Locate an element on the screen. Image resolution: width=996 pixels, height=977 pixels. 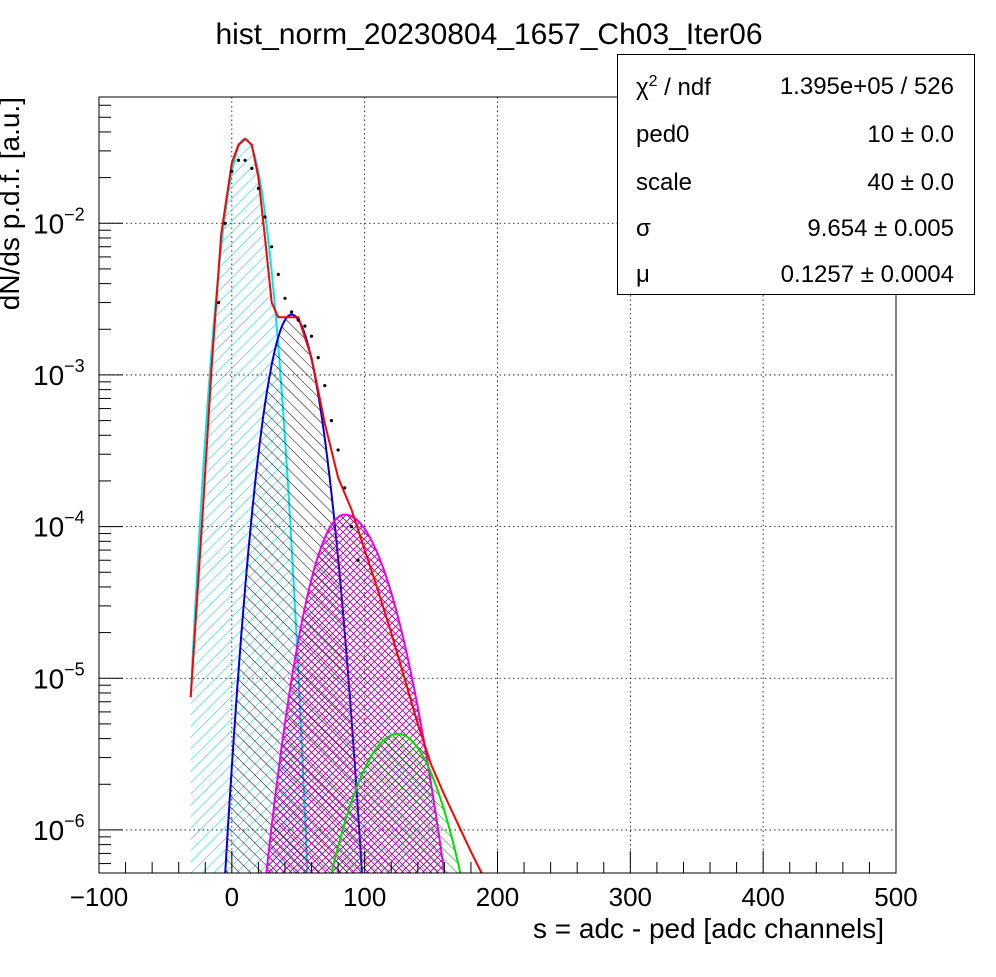
x-tick-label: 100 is located at coordinates (364, 897).